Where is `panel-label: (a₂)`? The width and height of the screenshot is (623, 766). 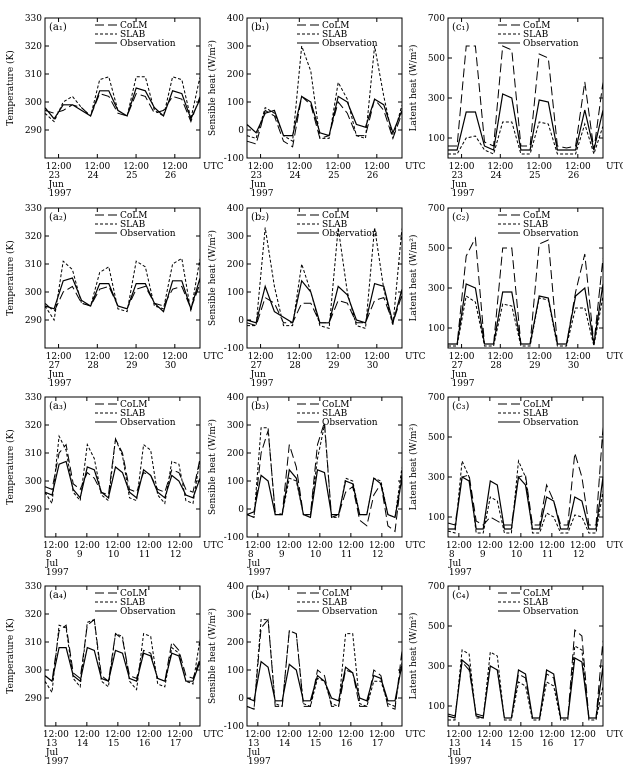
panel-label: (a₂) is located at coordinates (58, 217).